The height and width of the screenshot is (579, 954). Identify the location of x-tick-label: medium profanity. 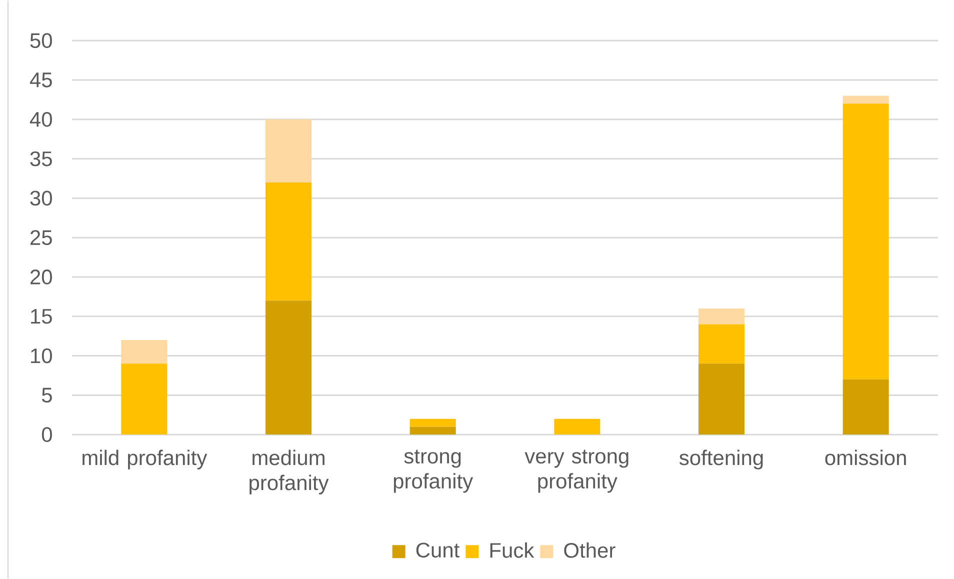
(289, 472).